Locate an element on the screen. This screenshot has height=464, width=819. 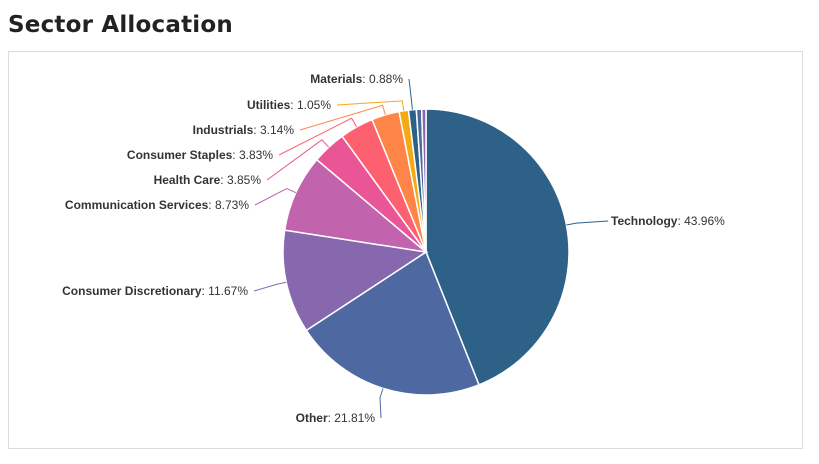
data-label-category: Industrials is located at coordinates (223, 130).